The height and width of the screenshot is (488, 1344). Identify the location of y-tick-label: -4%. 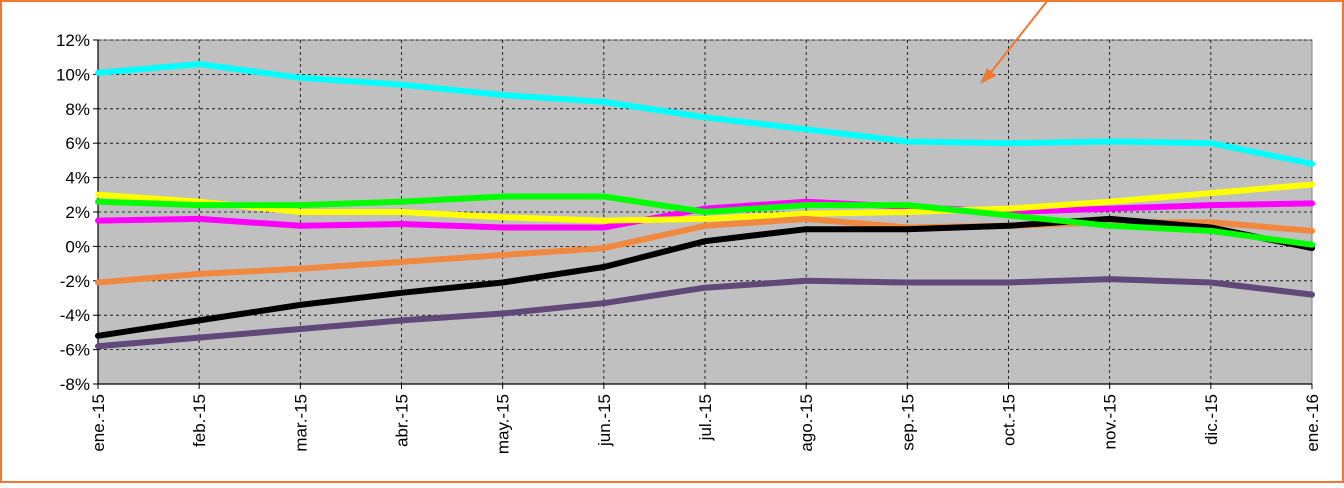
(75, 315).